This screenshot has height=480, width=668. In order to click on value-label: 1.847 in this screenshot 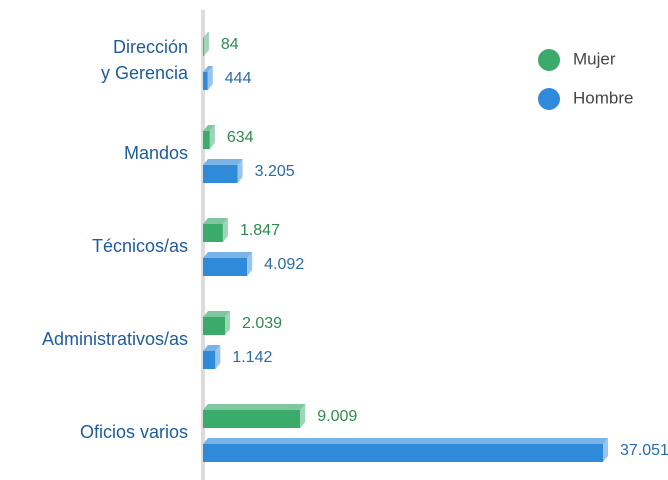, I will do `click(260, 230)`.